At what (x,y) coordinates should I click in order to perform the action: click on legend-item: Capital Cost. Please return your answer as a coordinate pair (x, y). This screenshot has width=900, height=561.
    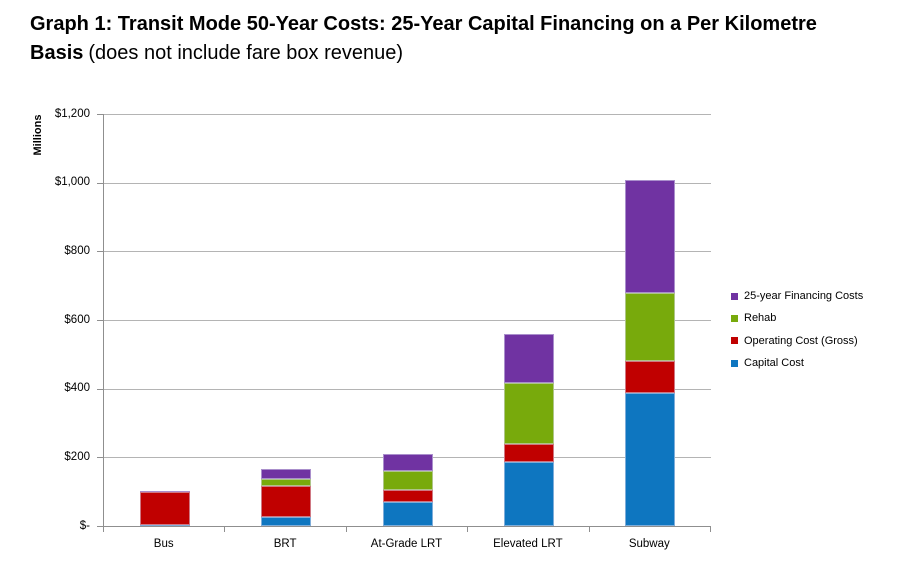
    Looking at the image, I should click on (815, 363).